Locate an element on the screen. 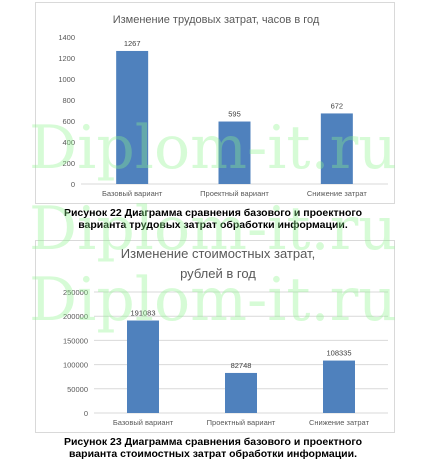 The width and height of the screenshot is (426, 460). y-tick-label: 50000 is located at coordinates (77, 389).